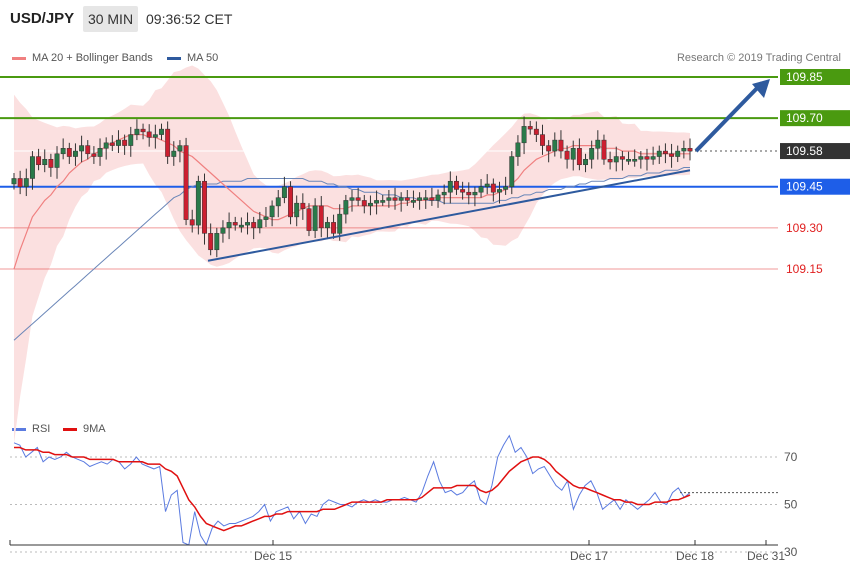  Describe the element at coordinates (761, 88) in the screenshot. I see `projection-arrow-head` at that location.